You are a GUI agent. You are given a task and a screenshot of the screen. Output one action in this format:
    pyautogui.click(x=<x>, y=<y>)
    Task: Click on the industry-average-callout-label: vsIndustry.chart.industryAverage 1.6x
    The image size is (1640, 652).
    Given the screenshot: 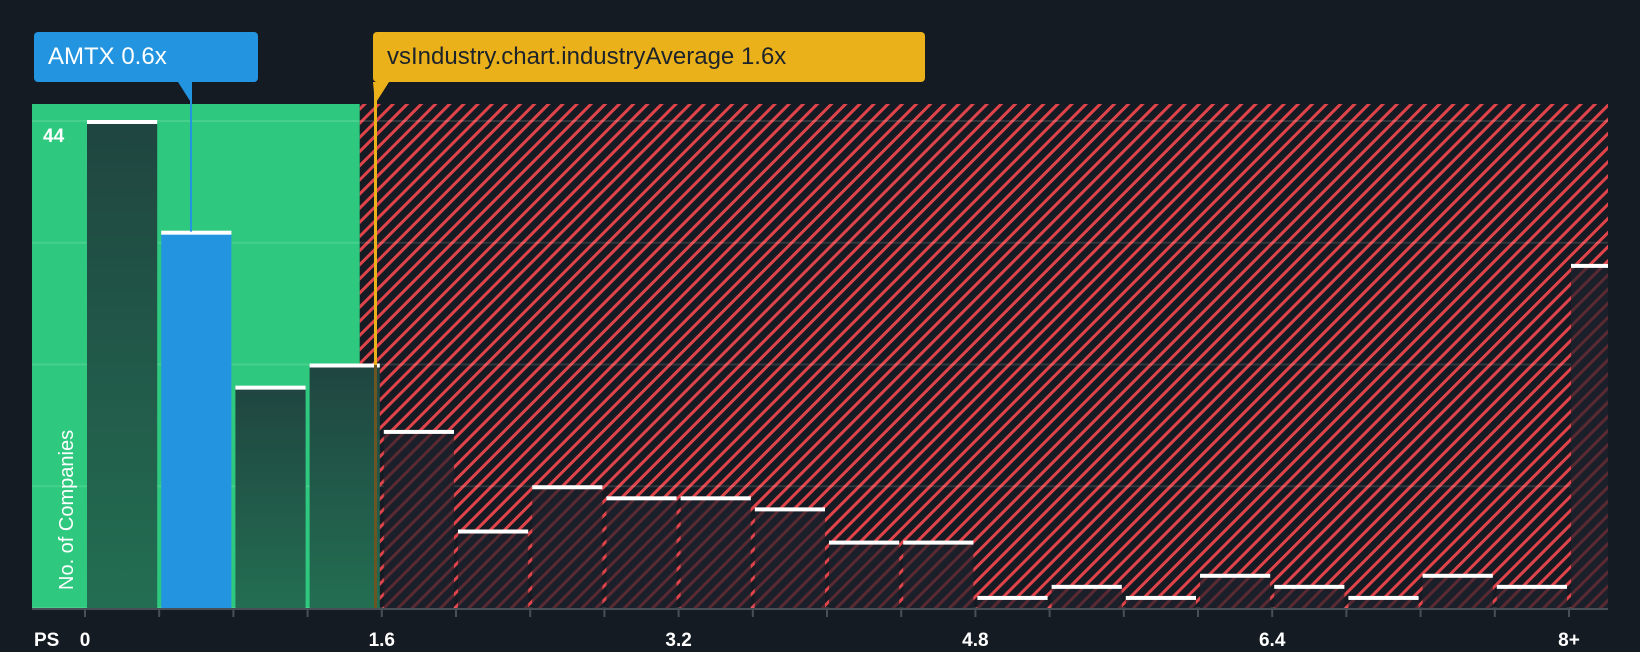 What is the action you would take?
    pyautogui.click(x=587, y=56)
    